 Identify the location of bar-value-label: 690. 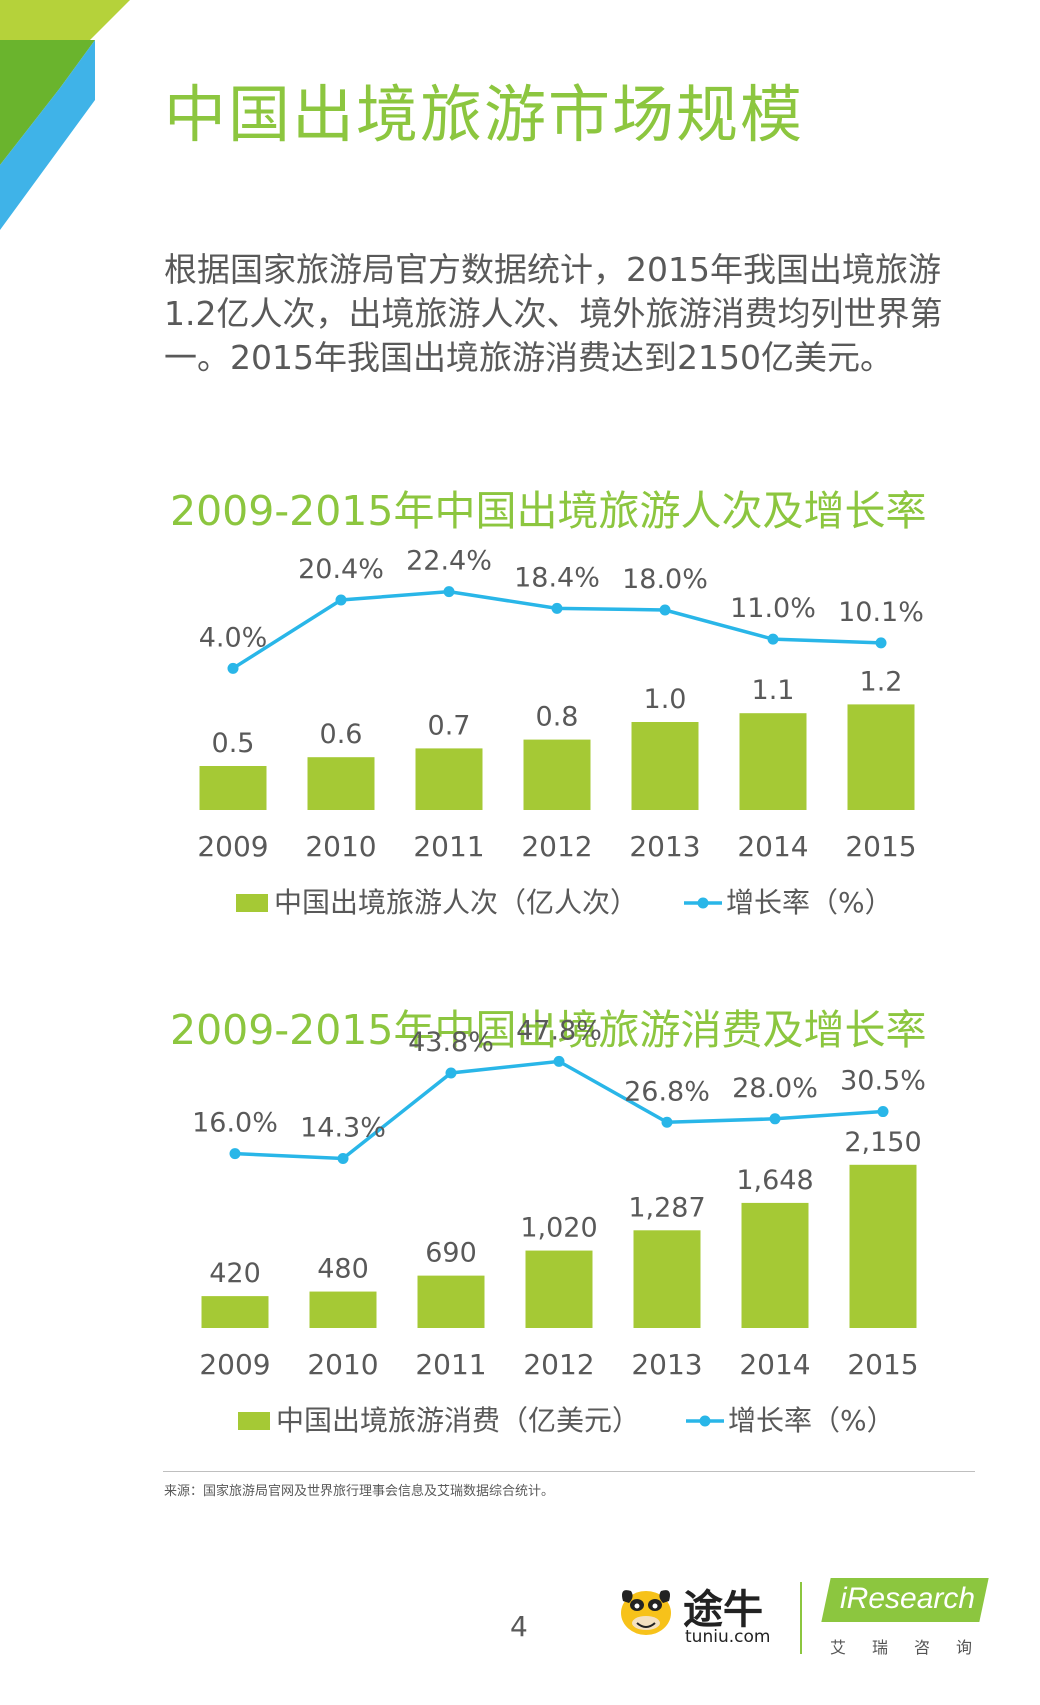
(451, 1253).